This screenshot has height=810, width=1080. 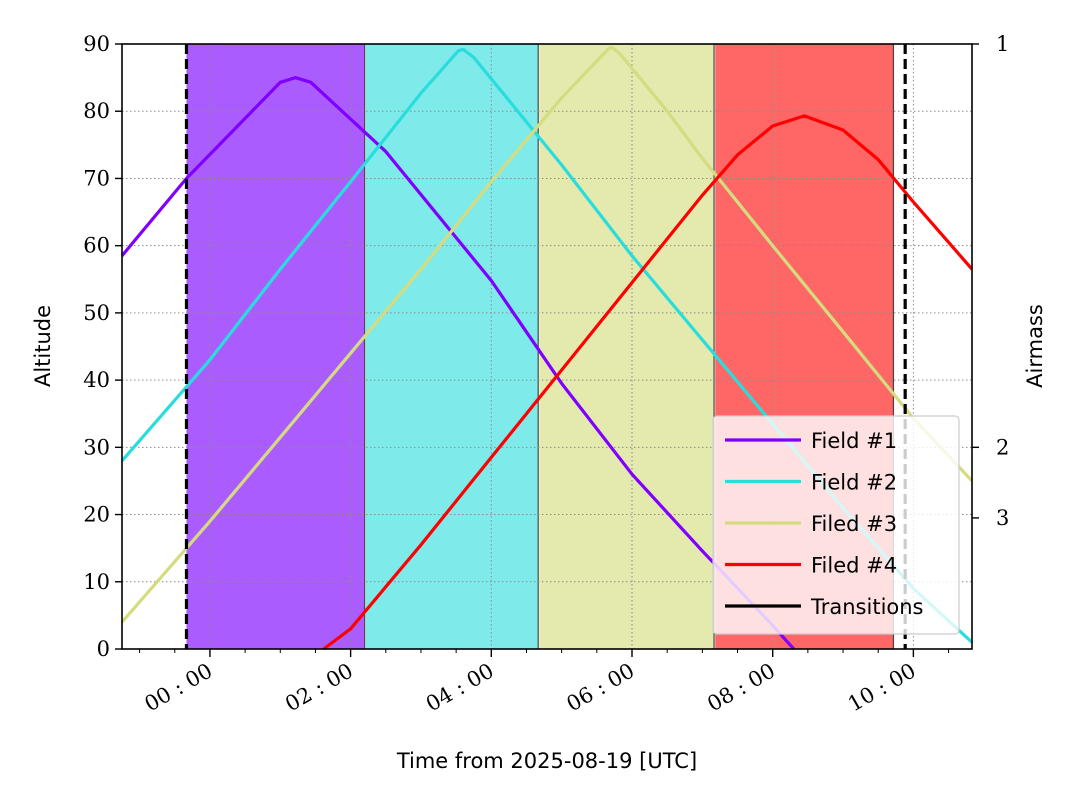 I want to click on legend-label-3: Filed #3, so click(x=854, y=524).